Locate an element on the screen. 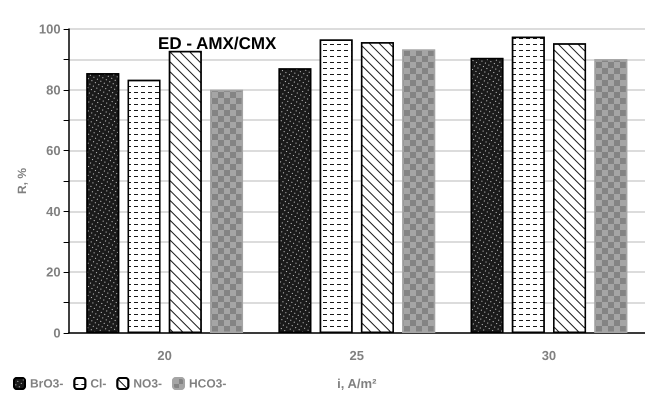  y-tick-label: 40 is located at coordinates (53, 211).